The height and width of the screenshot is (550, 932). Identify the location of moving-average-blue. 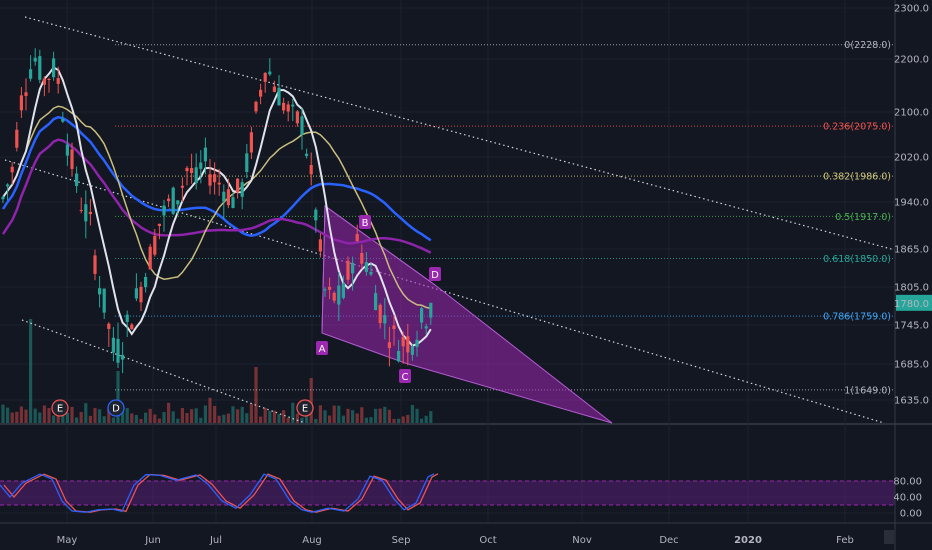
(216, 178).